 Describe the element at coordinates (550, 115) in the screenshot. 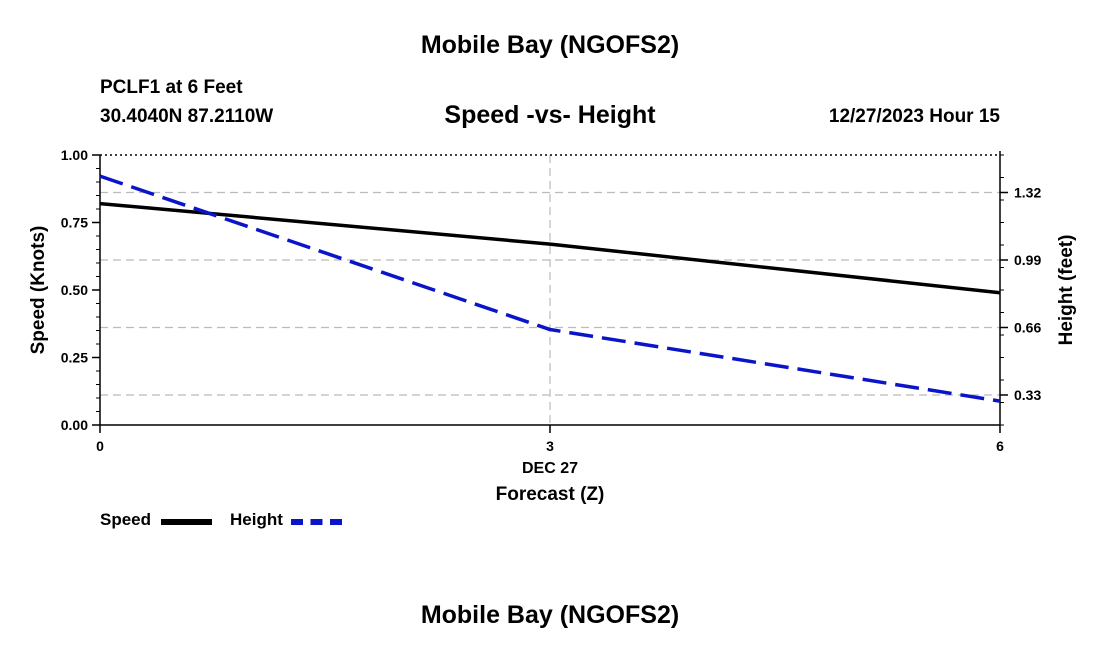

I see `chart-title: Speed -vs- Height` at that location.